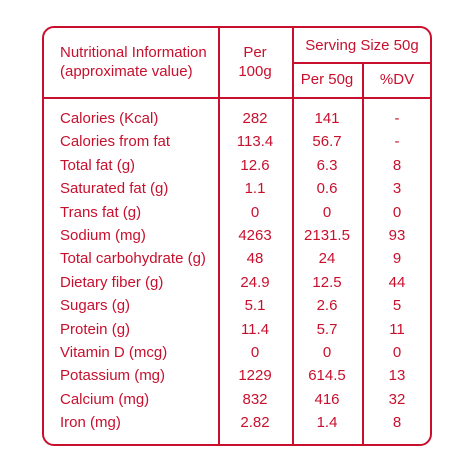 The height and width of the screenshot is (474, 474). What do you see at coordinates (255, 423) in the screenshot?
I see `value-per-100g: 2.82` at bounding box center [255, 423].